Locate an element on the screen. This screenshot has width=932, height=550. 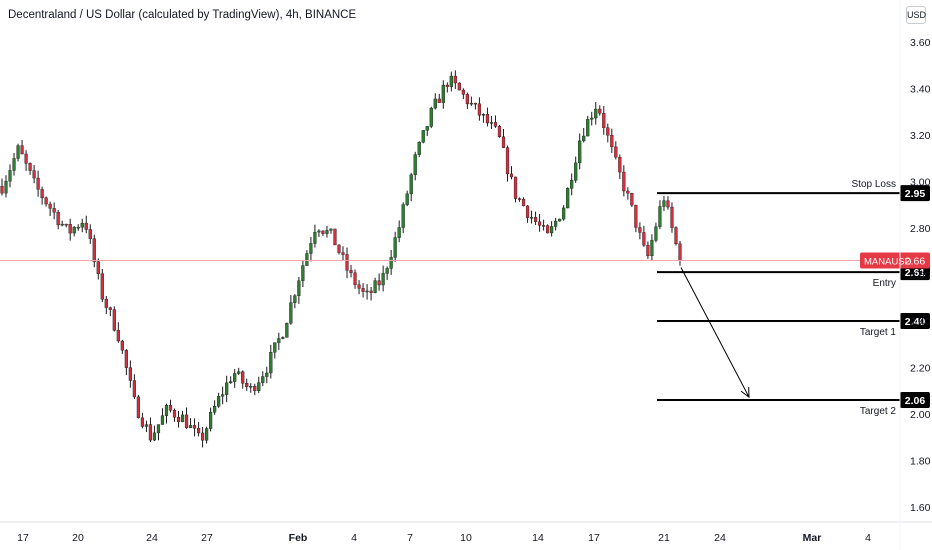
current-price-value: 2.66 is located at coordinates (915, 262).